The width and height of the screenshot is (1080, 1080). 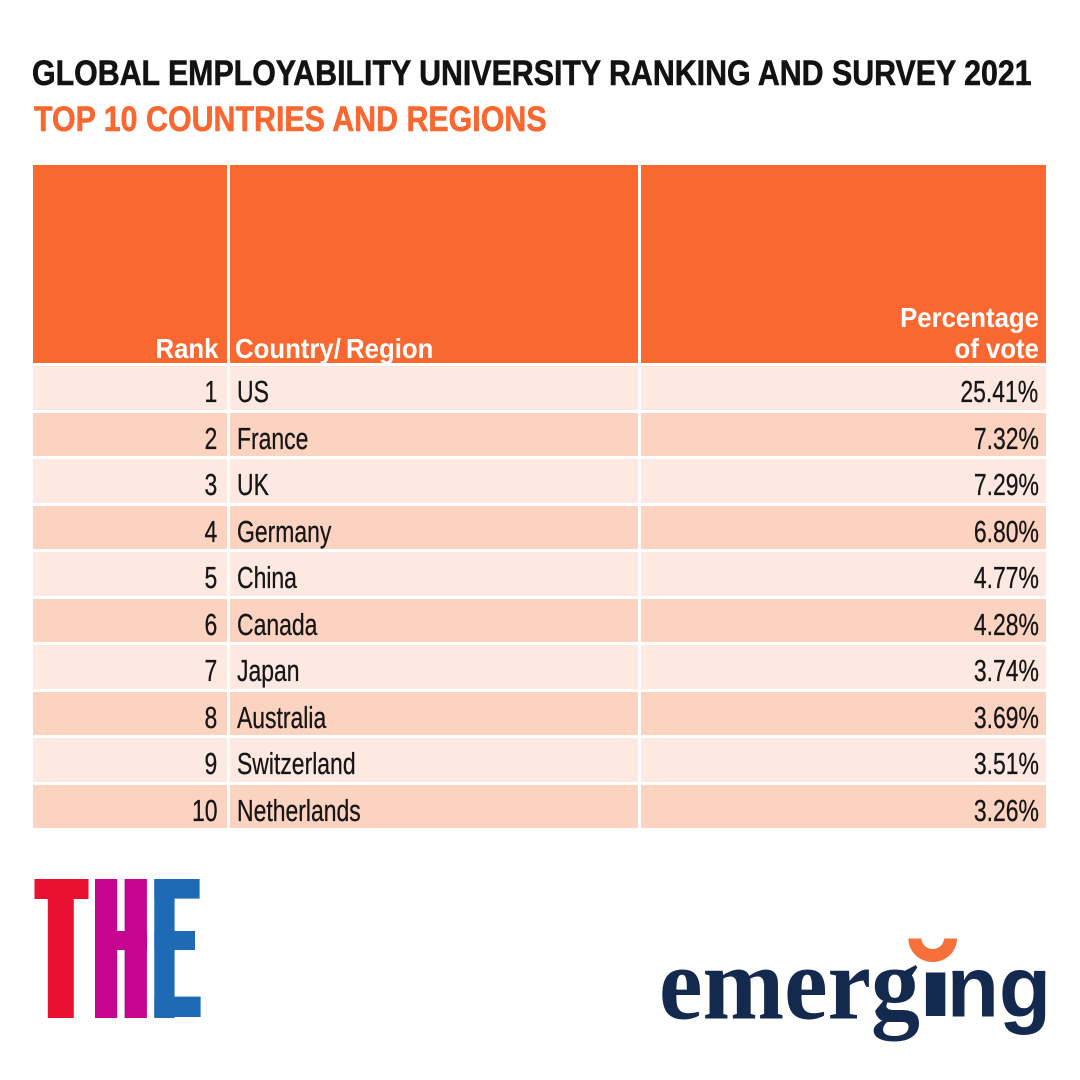 I want to click on svg-text: emerg, so click(x=789, y=984).